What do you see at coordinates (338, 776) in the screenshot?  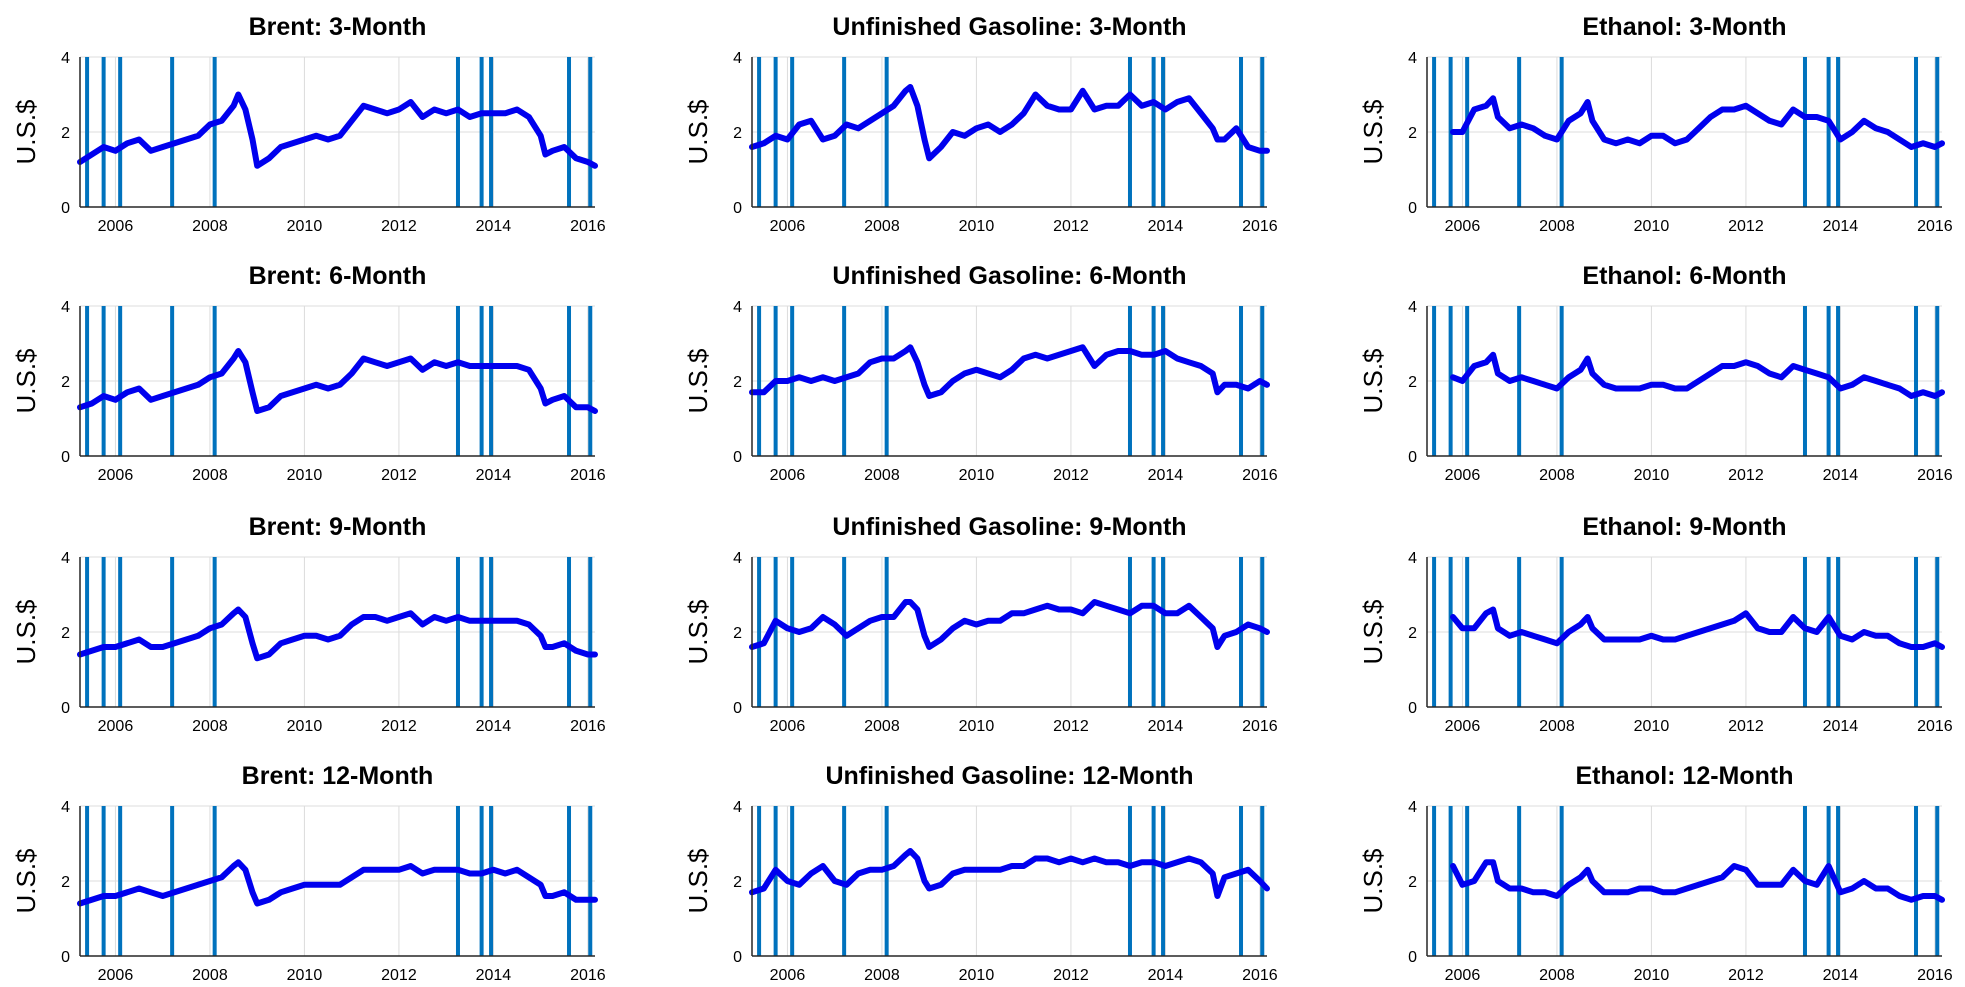 I see `panel-title: Brent: 12-Month` at bounding box center [338, 776].